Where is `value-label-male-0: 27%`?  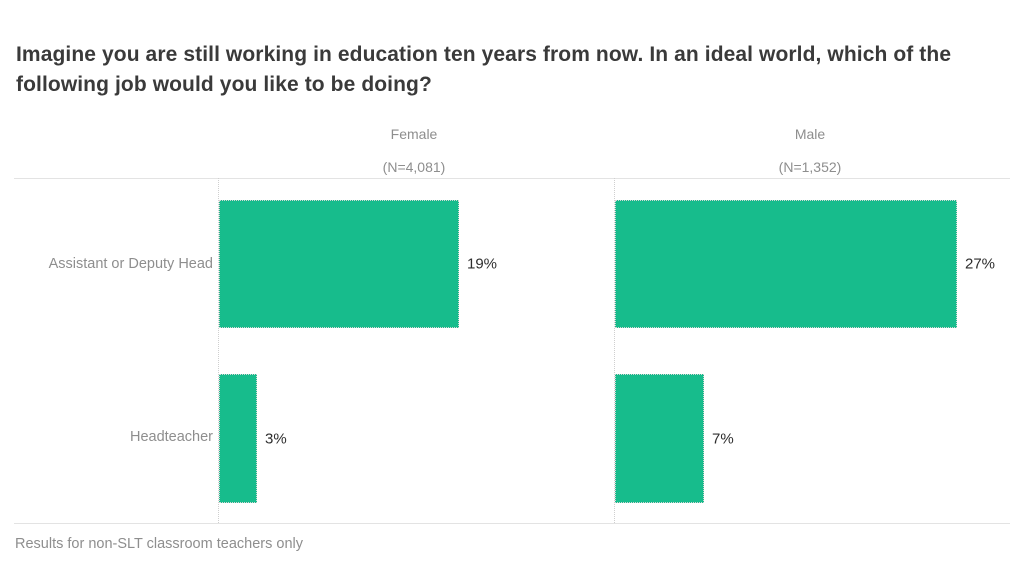 value-label-male-0: 27% is located at coordinates (980, 264).